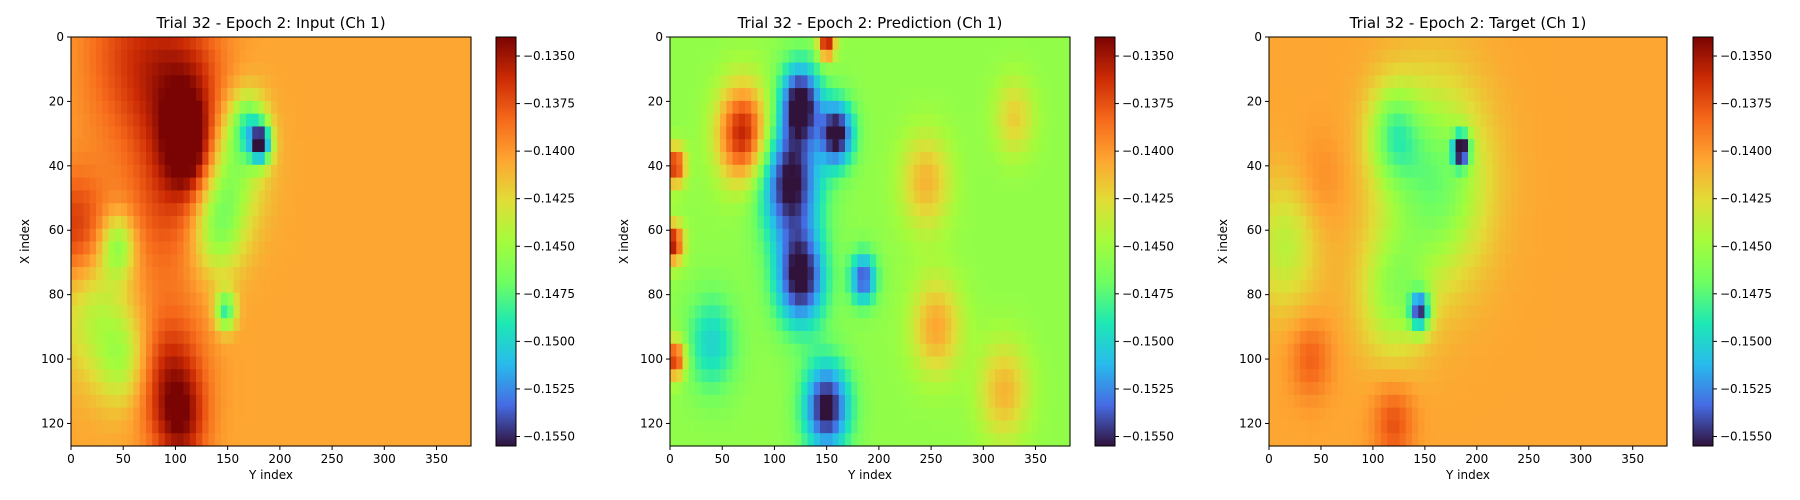  What do you see at coordinates (1148, 246) in the screenshot?
I see `colorbar-tick-label: −0.1450` at bounding box center [1148, 246].